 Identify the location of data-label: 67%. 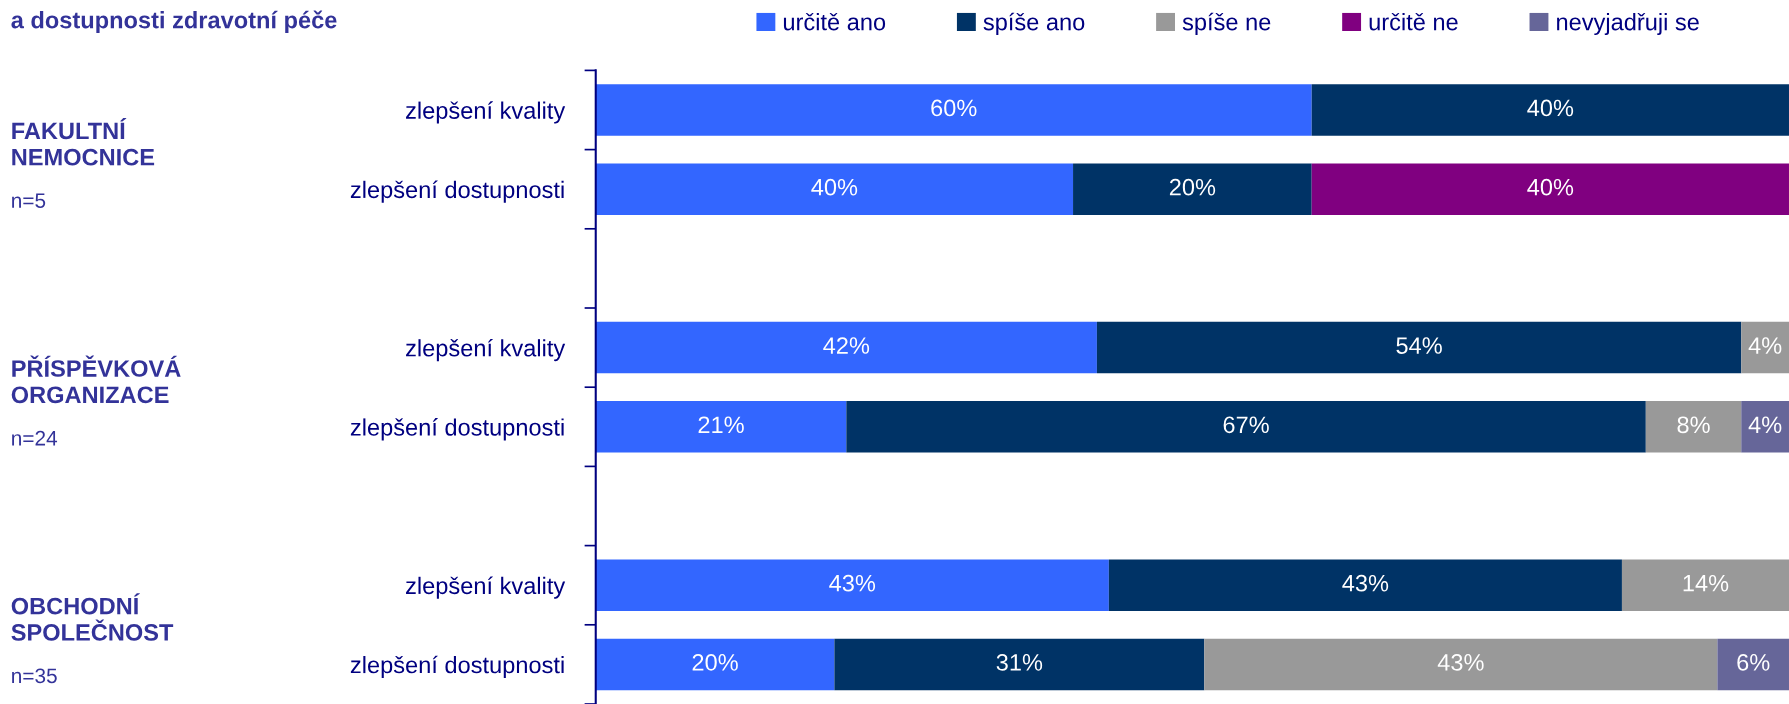
(1246, 425).